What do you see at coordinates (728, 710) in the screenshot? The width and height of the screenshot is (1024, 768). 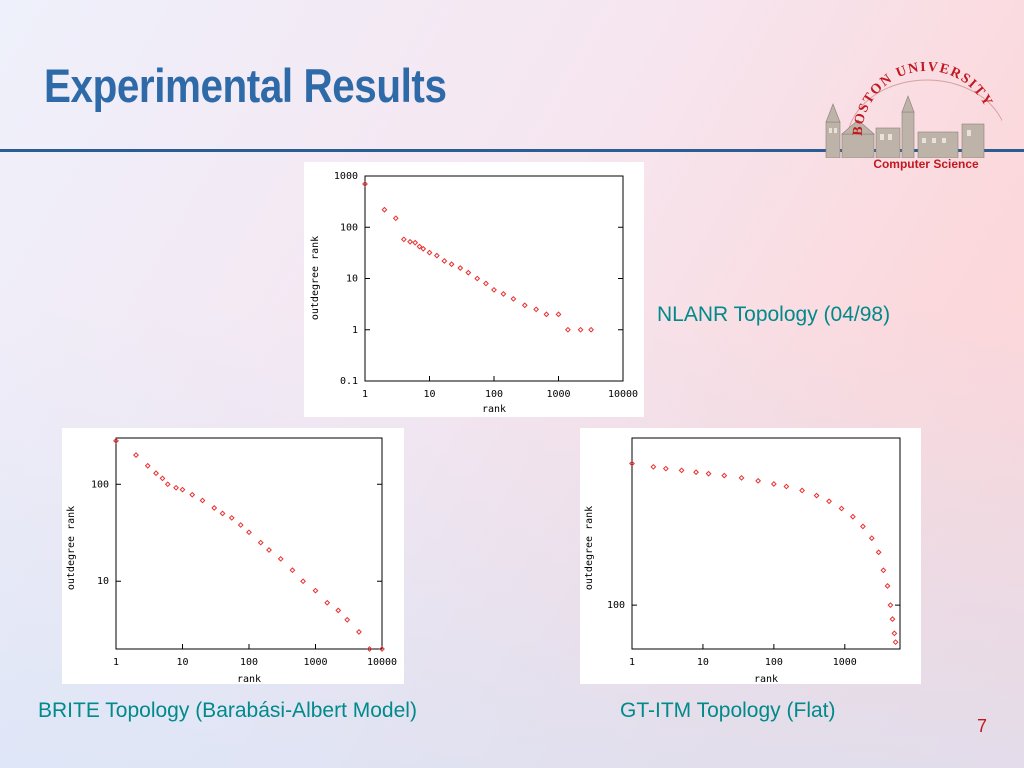 I see `caption-gtitm: GT-ITM Topology (Flat)` at bounding box center [728, 710].